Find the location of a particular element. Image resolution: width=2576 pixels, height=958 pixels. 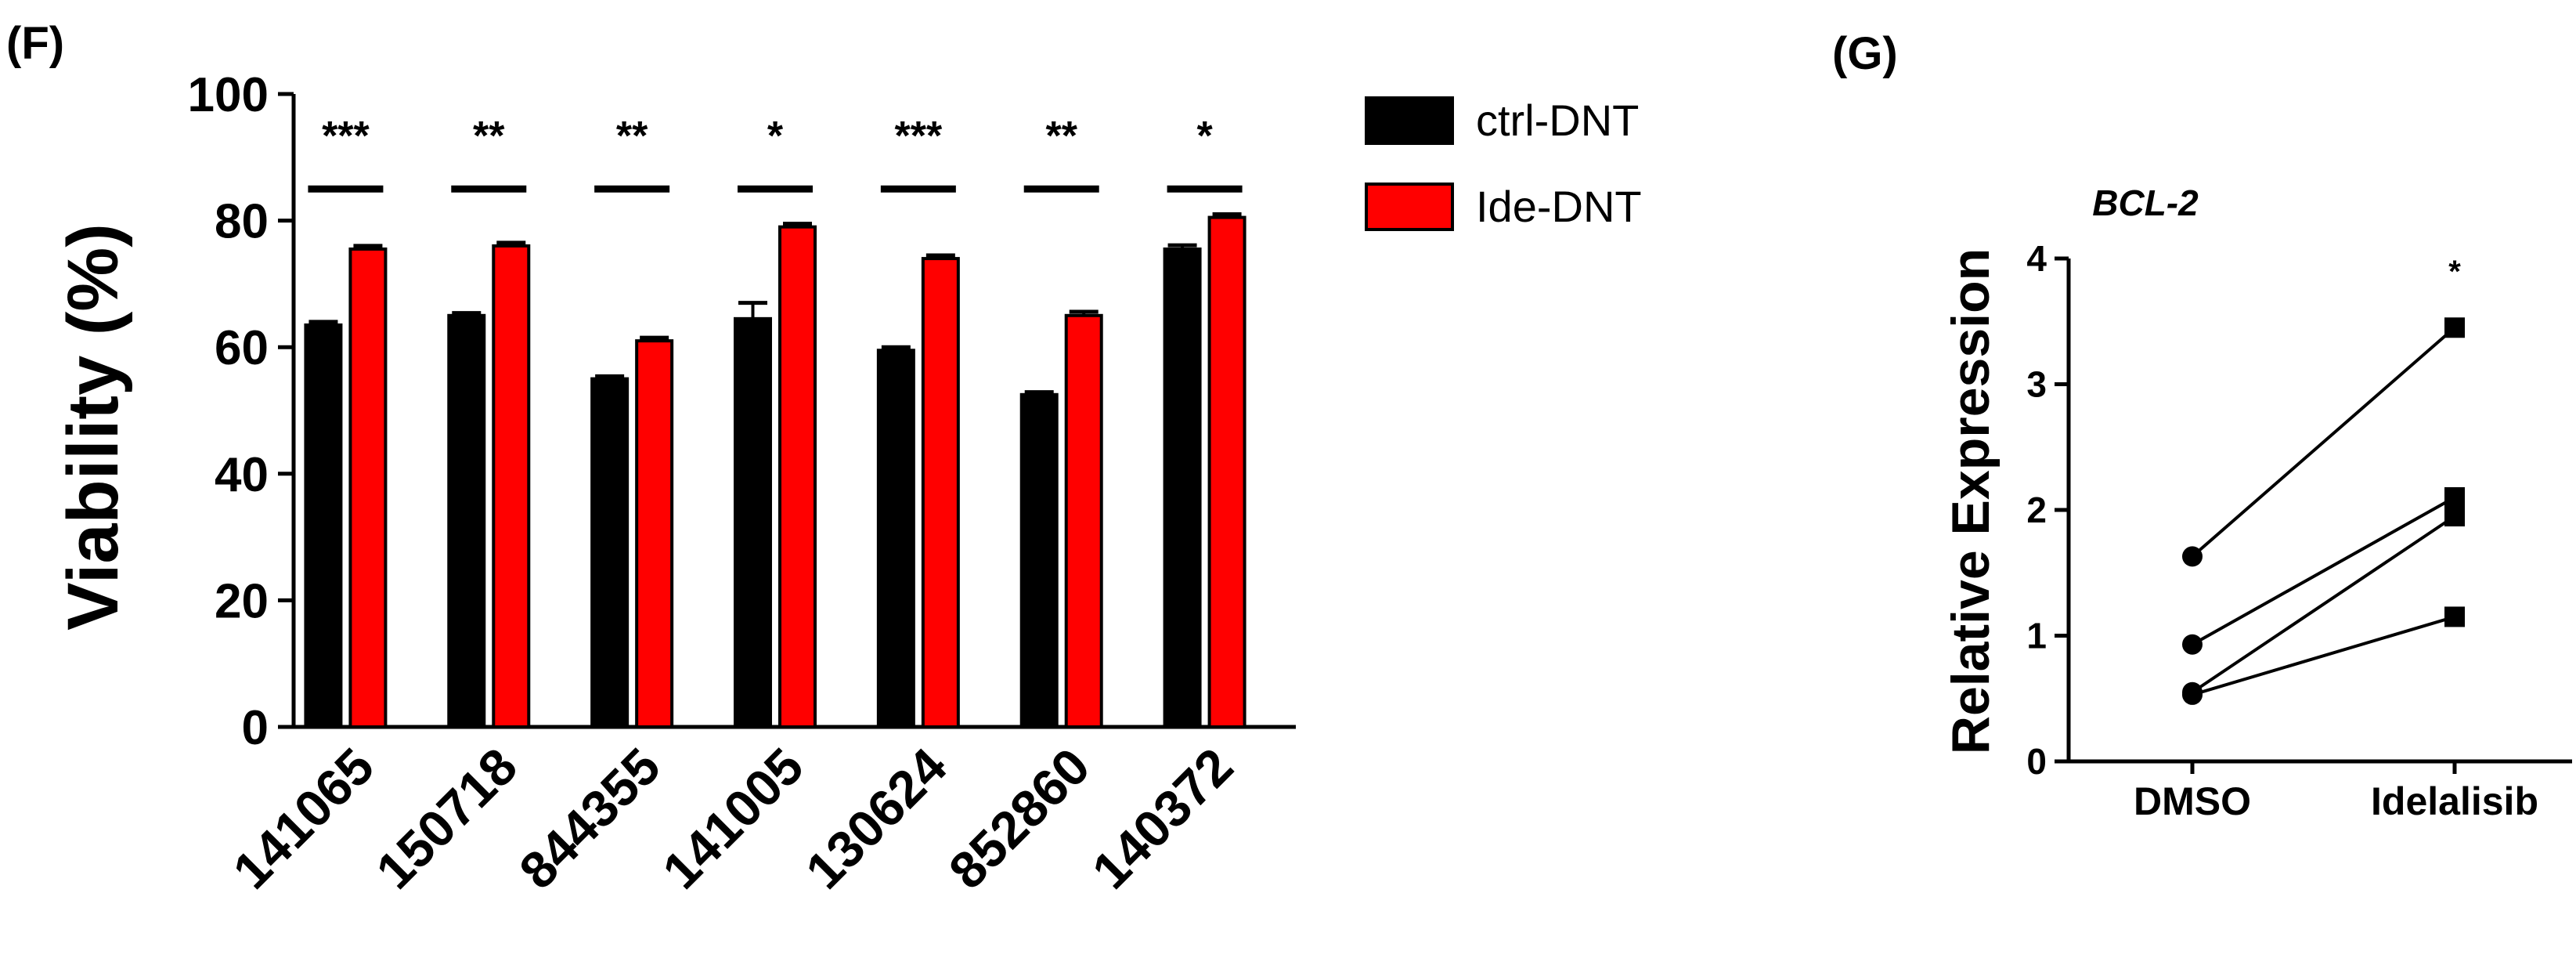

y-tick-label-f: 60 is located at coordinates (242, 348).